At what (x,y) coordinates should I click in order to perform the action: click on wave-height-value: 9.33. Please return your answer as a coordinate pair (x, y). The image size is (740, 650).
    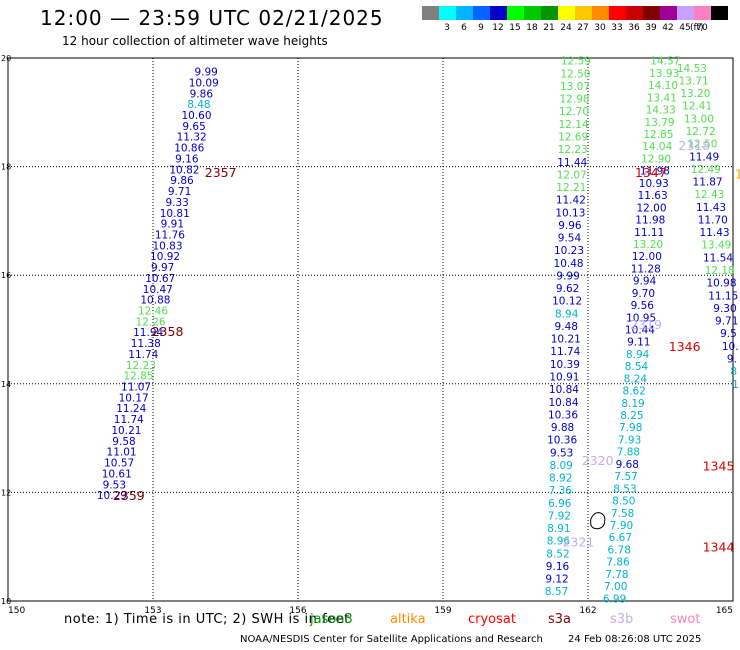
    Looking at the image, I should click on (176, 203).